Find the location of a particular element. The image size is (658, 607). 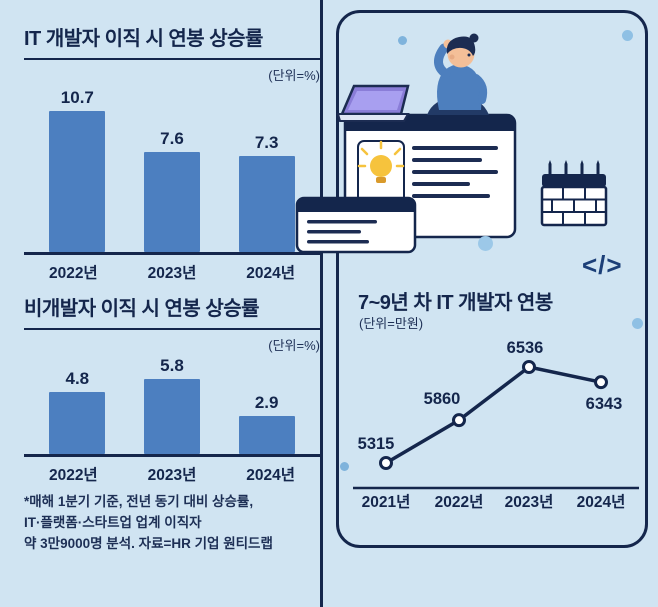

code-icon: </> is located at coordinates (602, 265).